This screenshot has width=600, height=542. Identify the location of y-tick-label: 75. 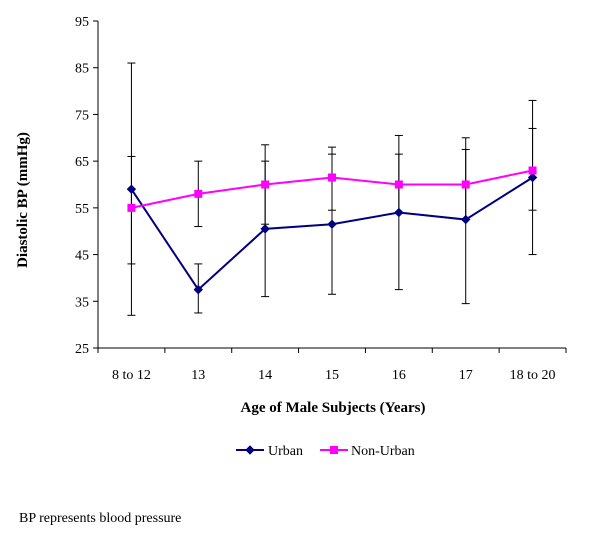
(82, 115).